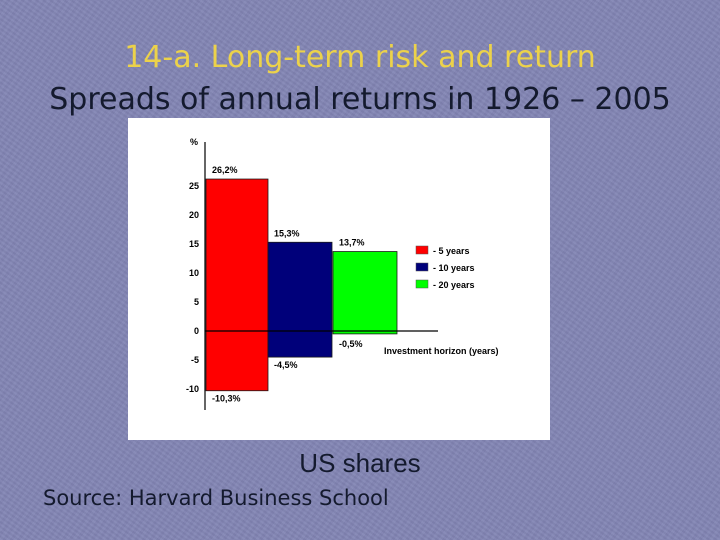 The width and height of the screenshot is (720, 540). I want to click on bar-min-label-1: -10,3%, so click(226, 399).